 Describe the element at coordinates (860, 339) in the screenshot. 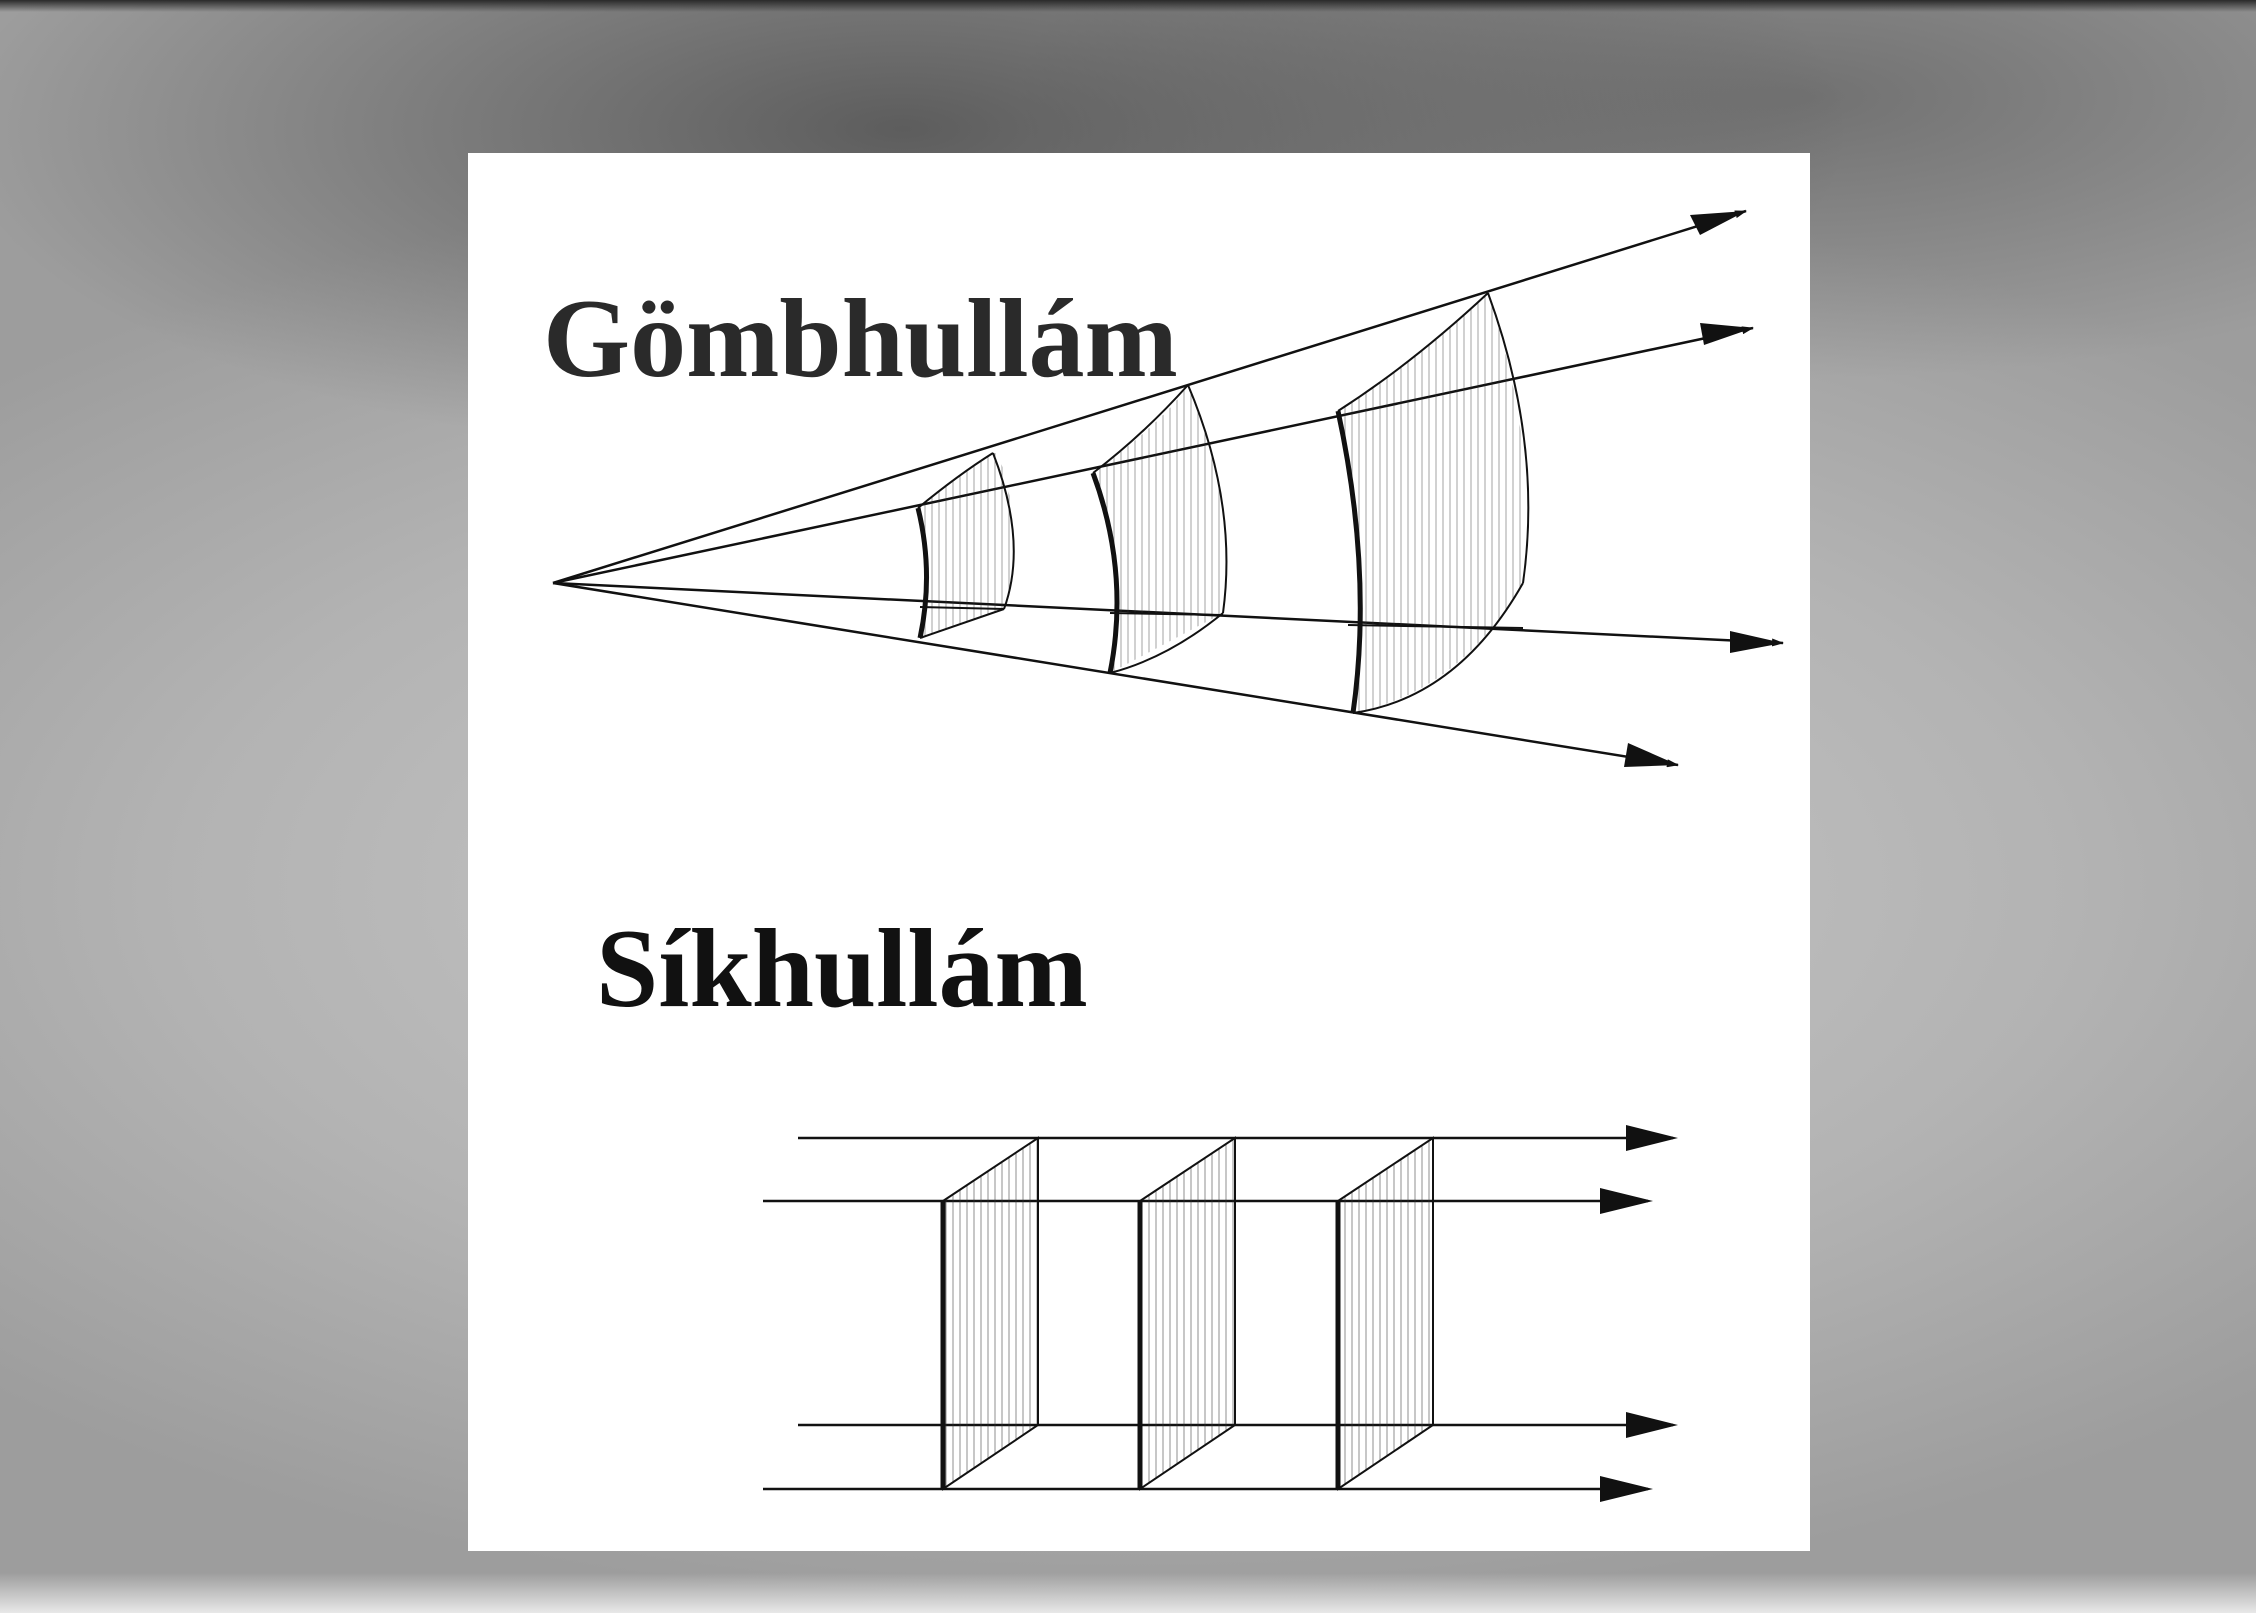

I see `spherical-wave-label: Gömbhullám` at that location.